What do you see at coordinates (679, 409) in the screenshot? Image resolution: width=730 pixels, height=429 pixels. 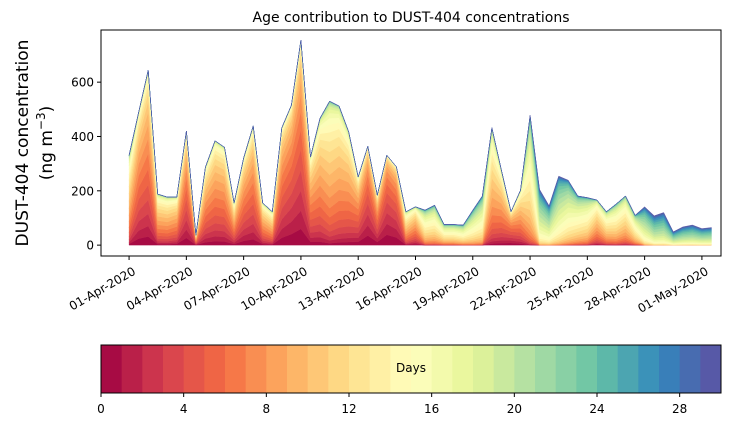 I see `colorbar-tick-label: 28` at bounding box center [679, 409].